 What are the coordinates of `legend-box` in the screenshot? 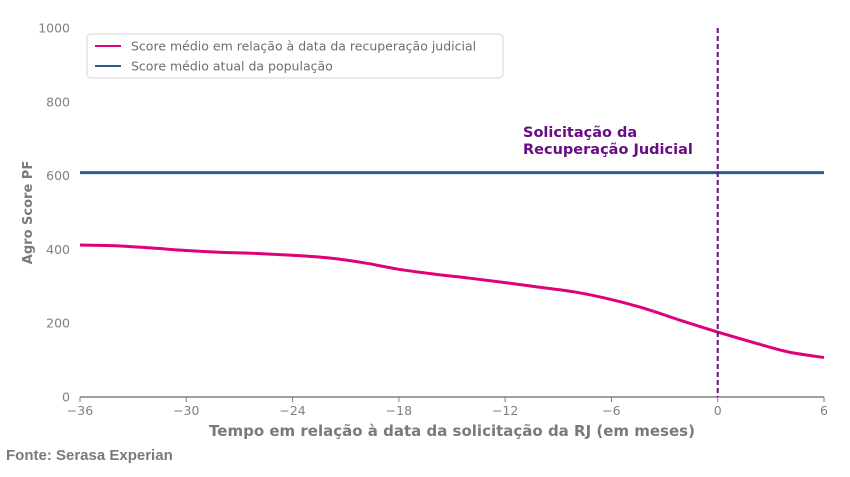 It's located at (295, 56).